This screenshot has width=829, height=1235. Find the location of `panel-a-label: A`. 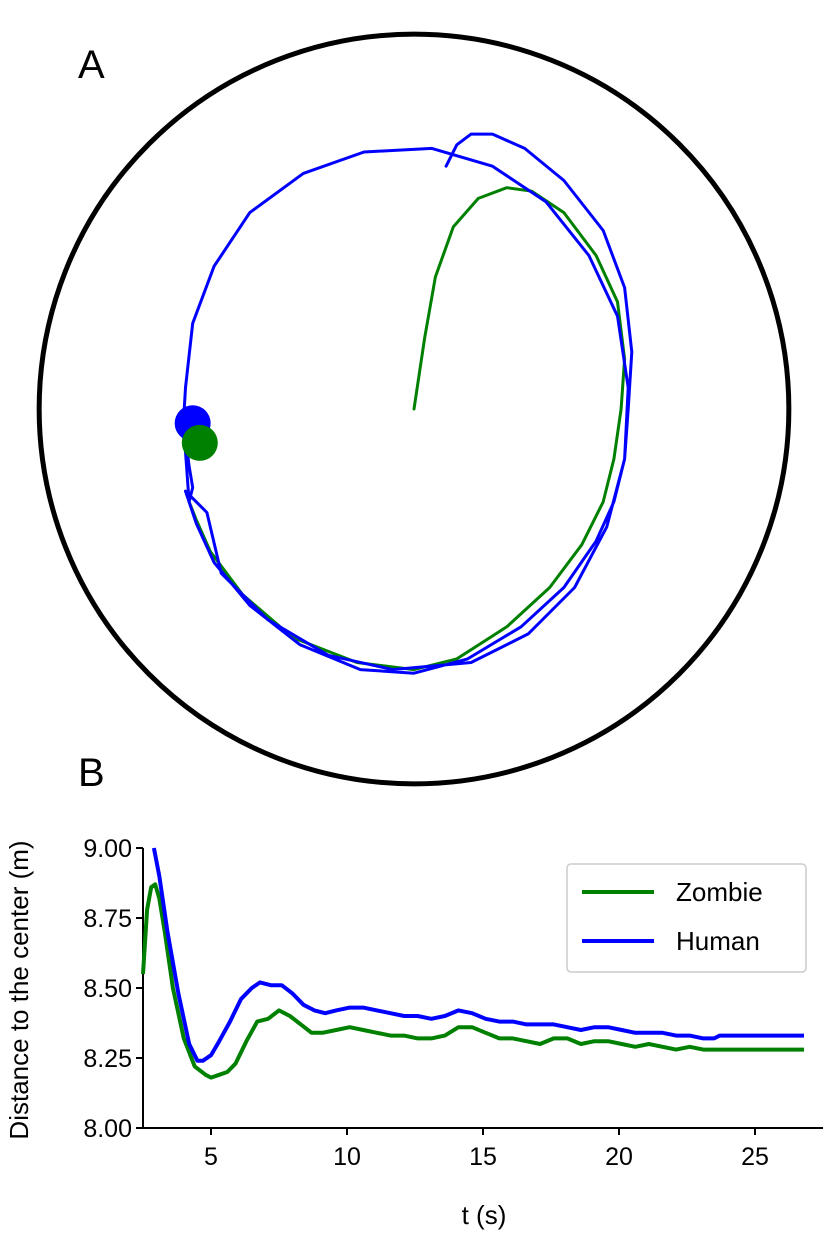

panel-a-label: A is located at coordinates (91, 65).